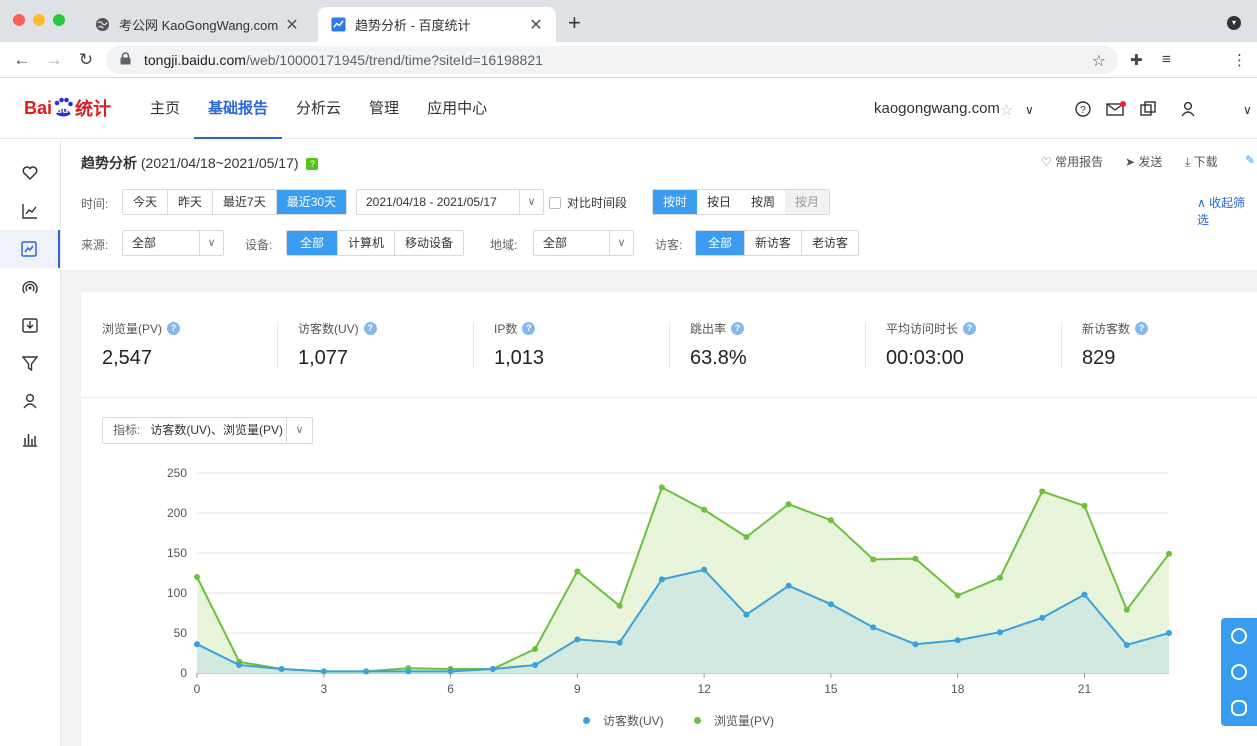 The height and width of the screenshot is (746, 1257). I want to click on help-icon: ?, so click(1083, 111).